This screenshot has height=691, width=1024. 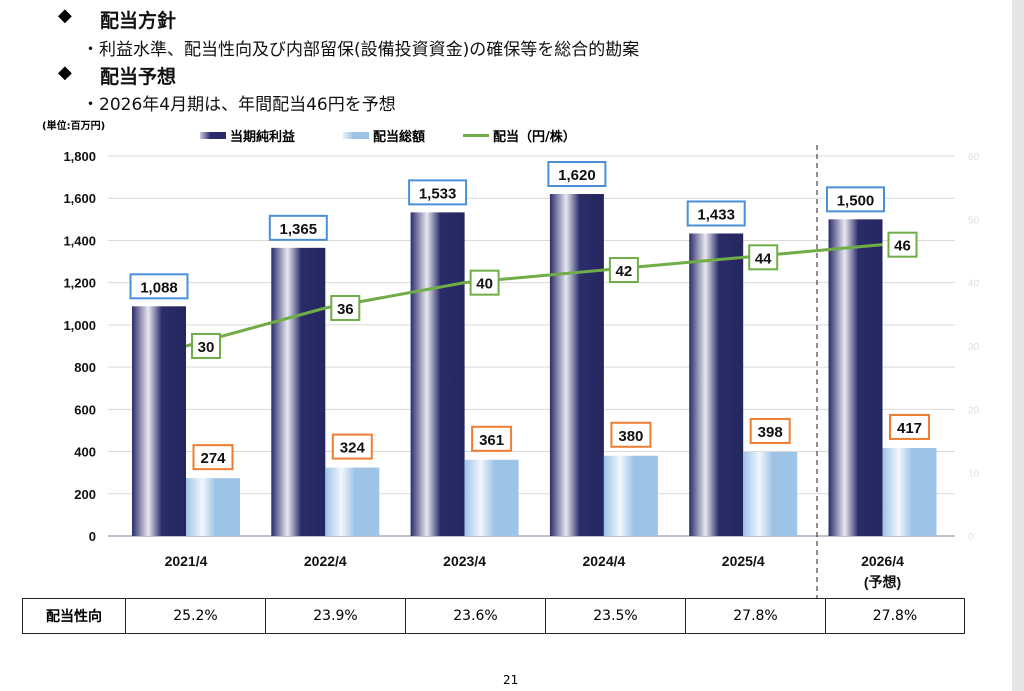 I want to click on left-axis-tick-label: 200, so click(x=85, y=494).